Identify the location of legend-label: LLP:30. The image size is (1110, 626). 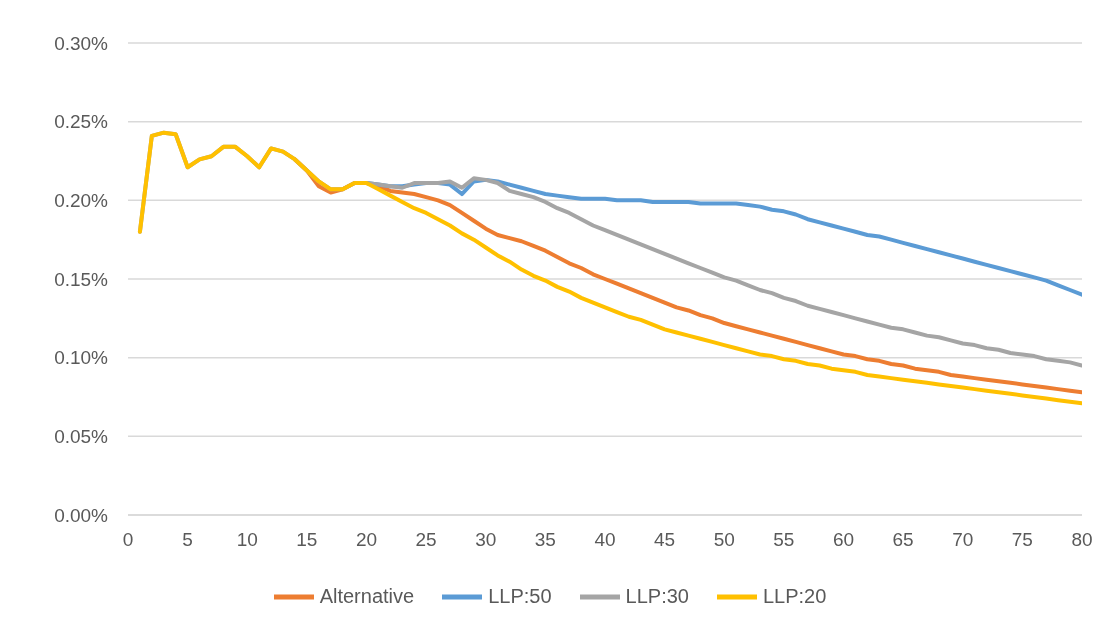
(657, 596).